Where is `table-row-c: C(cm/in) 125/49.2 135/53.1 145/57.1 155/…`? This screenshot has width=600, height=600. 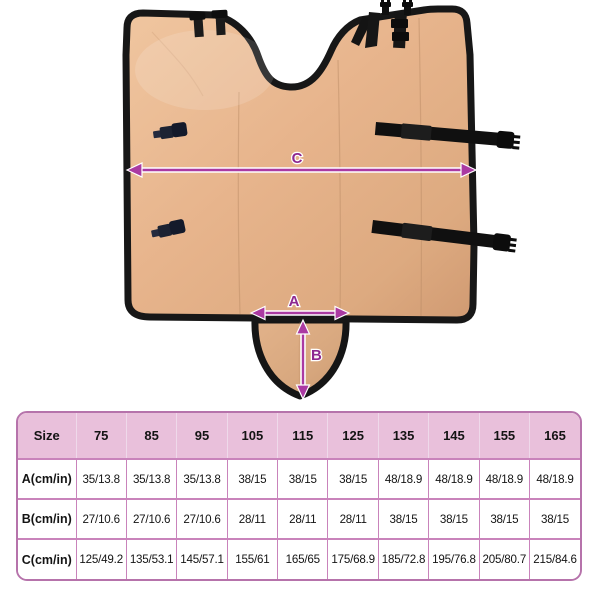
table-row-c: C(cm/in) 125/49.2 135/53.1 145/57.1 155/… is located at coordinates (299, 558).